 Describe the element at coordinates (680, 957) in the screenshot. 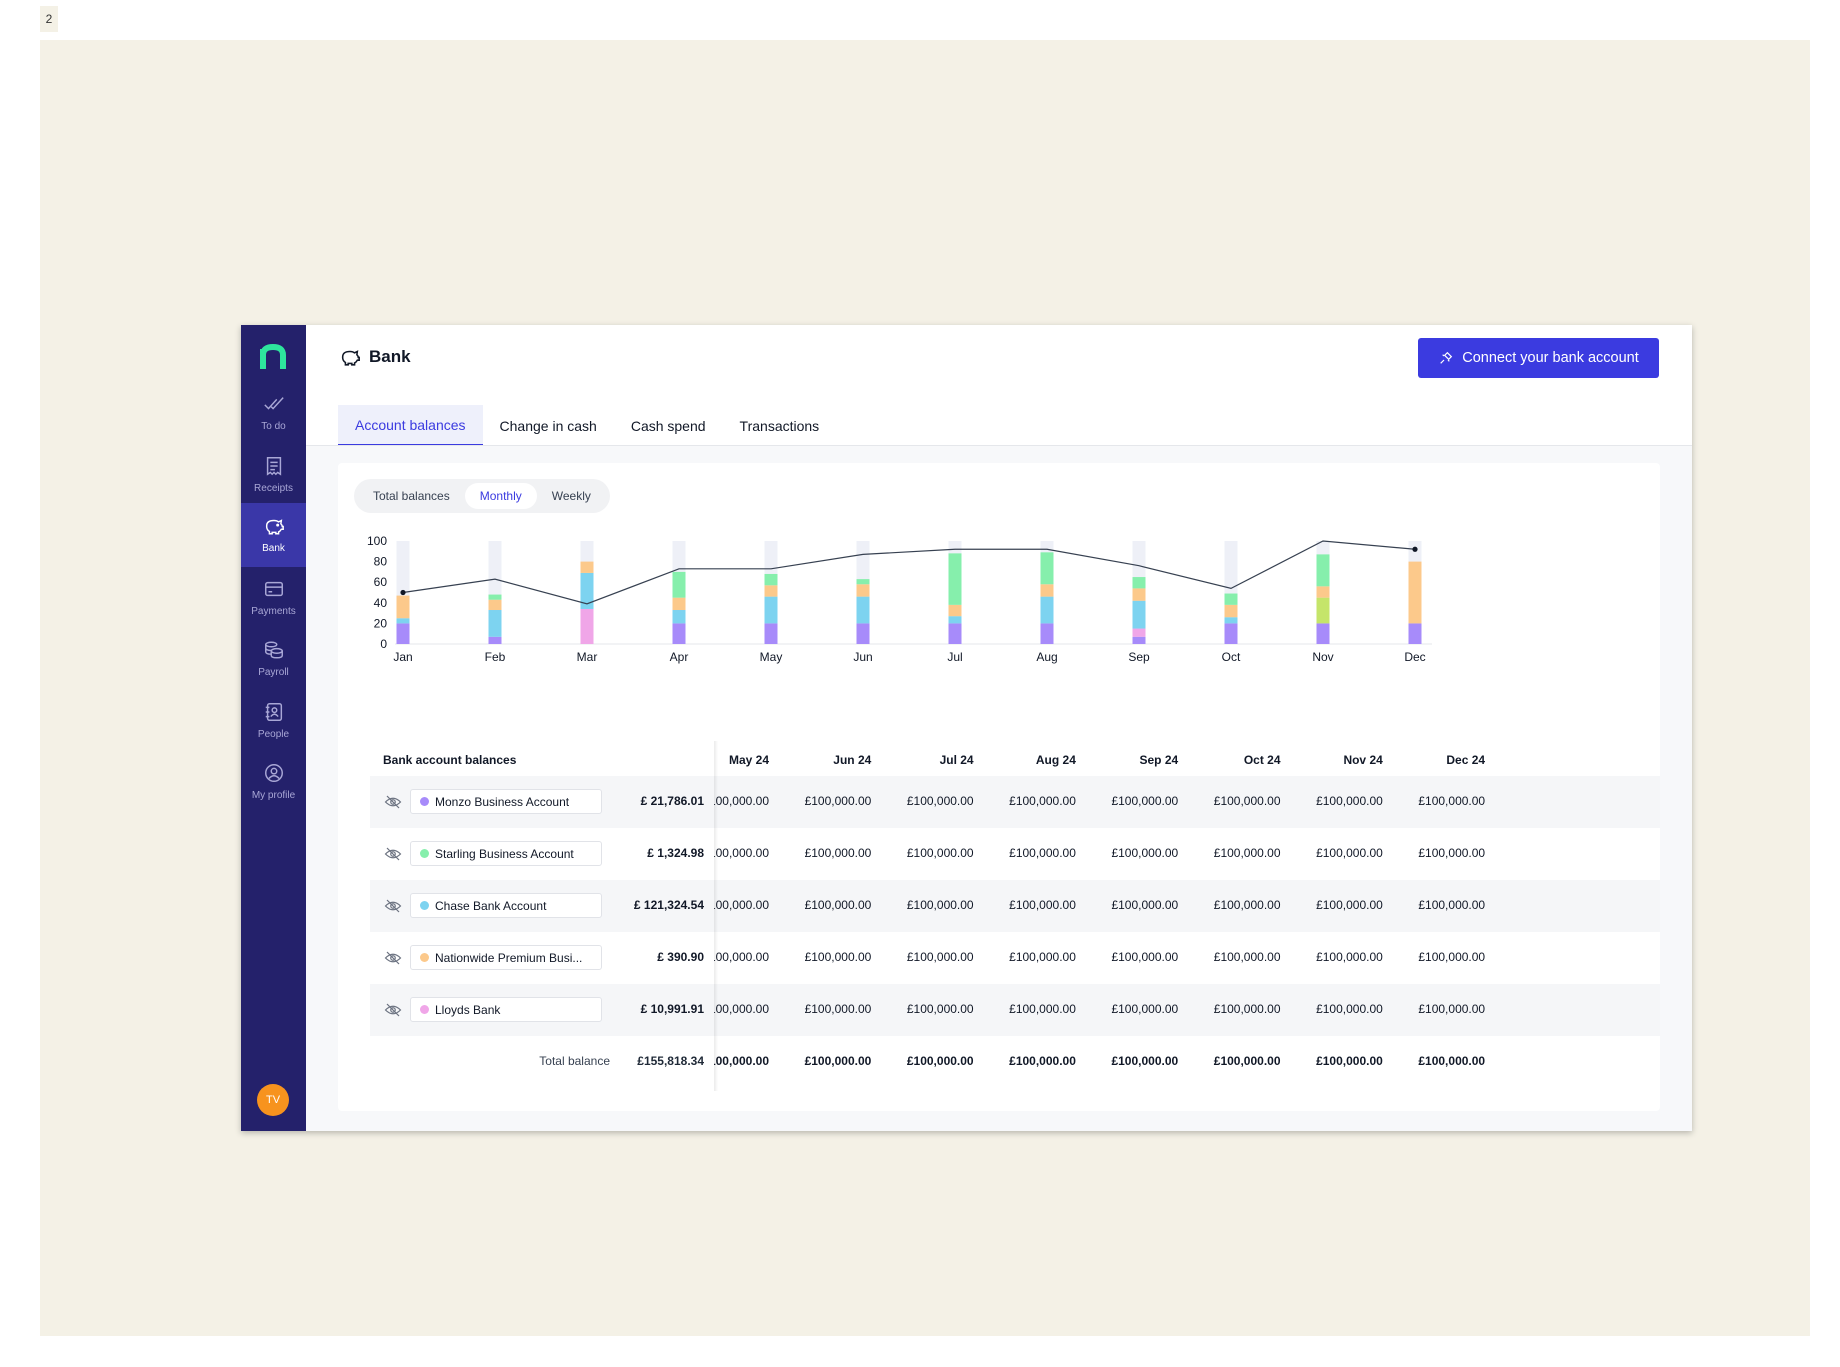

I see `account-balance: £ 390.90` at that location.